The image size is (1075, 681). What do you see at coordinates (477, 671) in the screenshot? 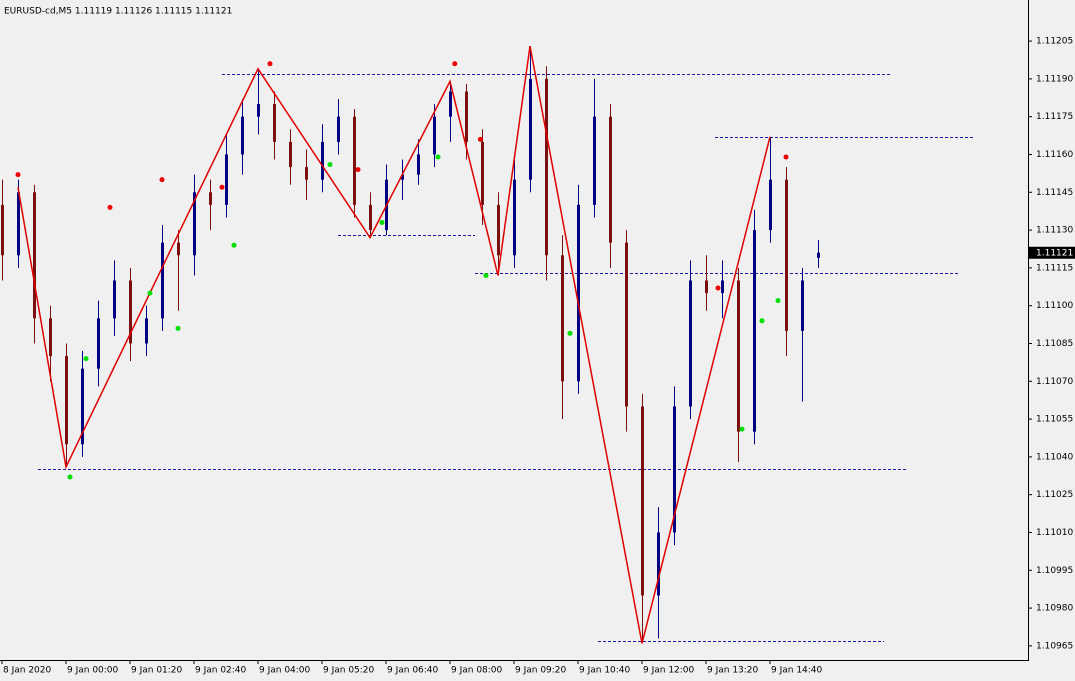
I see `x-tick-label: 9 Jan 08:00` at bounding box center [477, 671].